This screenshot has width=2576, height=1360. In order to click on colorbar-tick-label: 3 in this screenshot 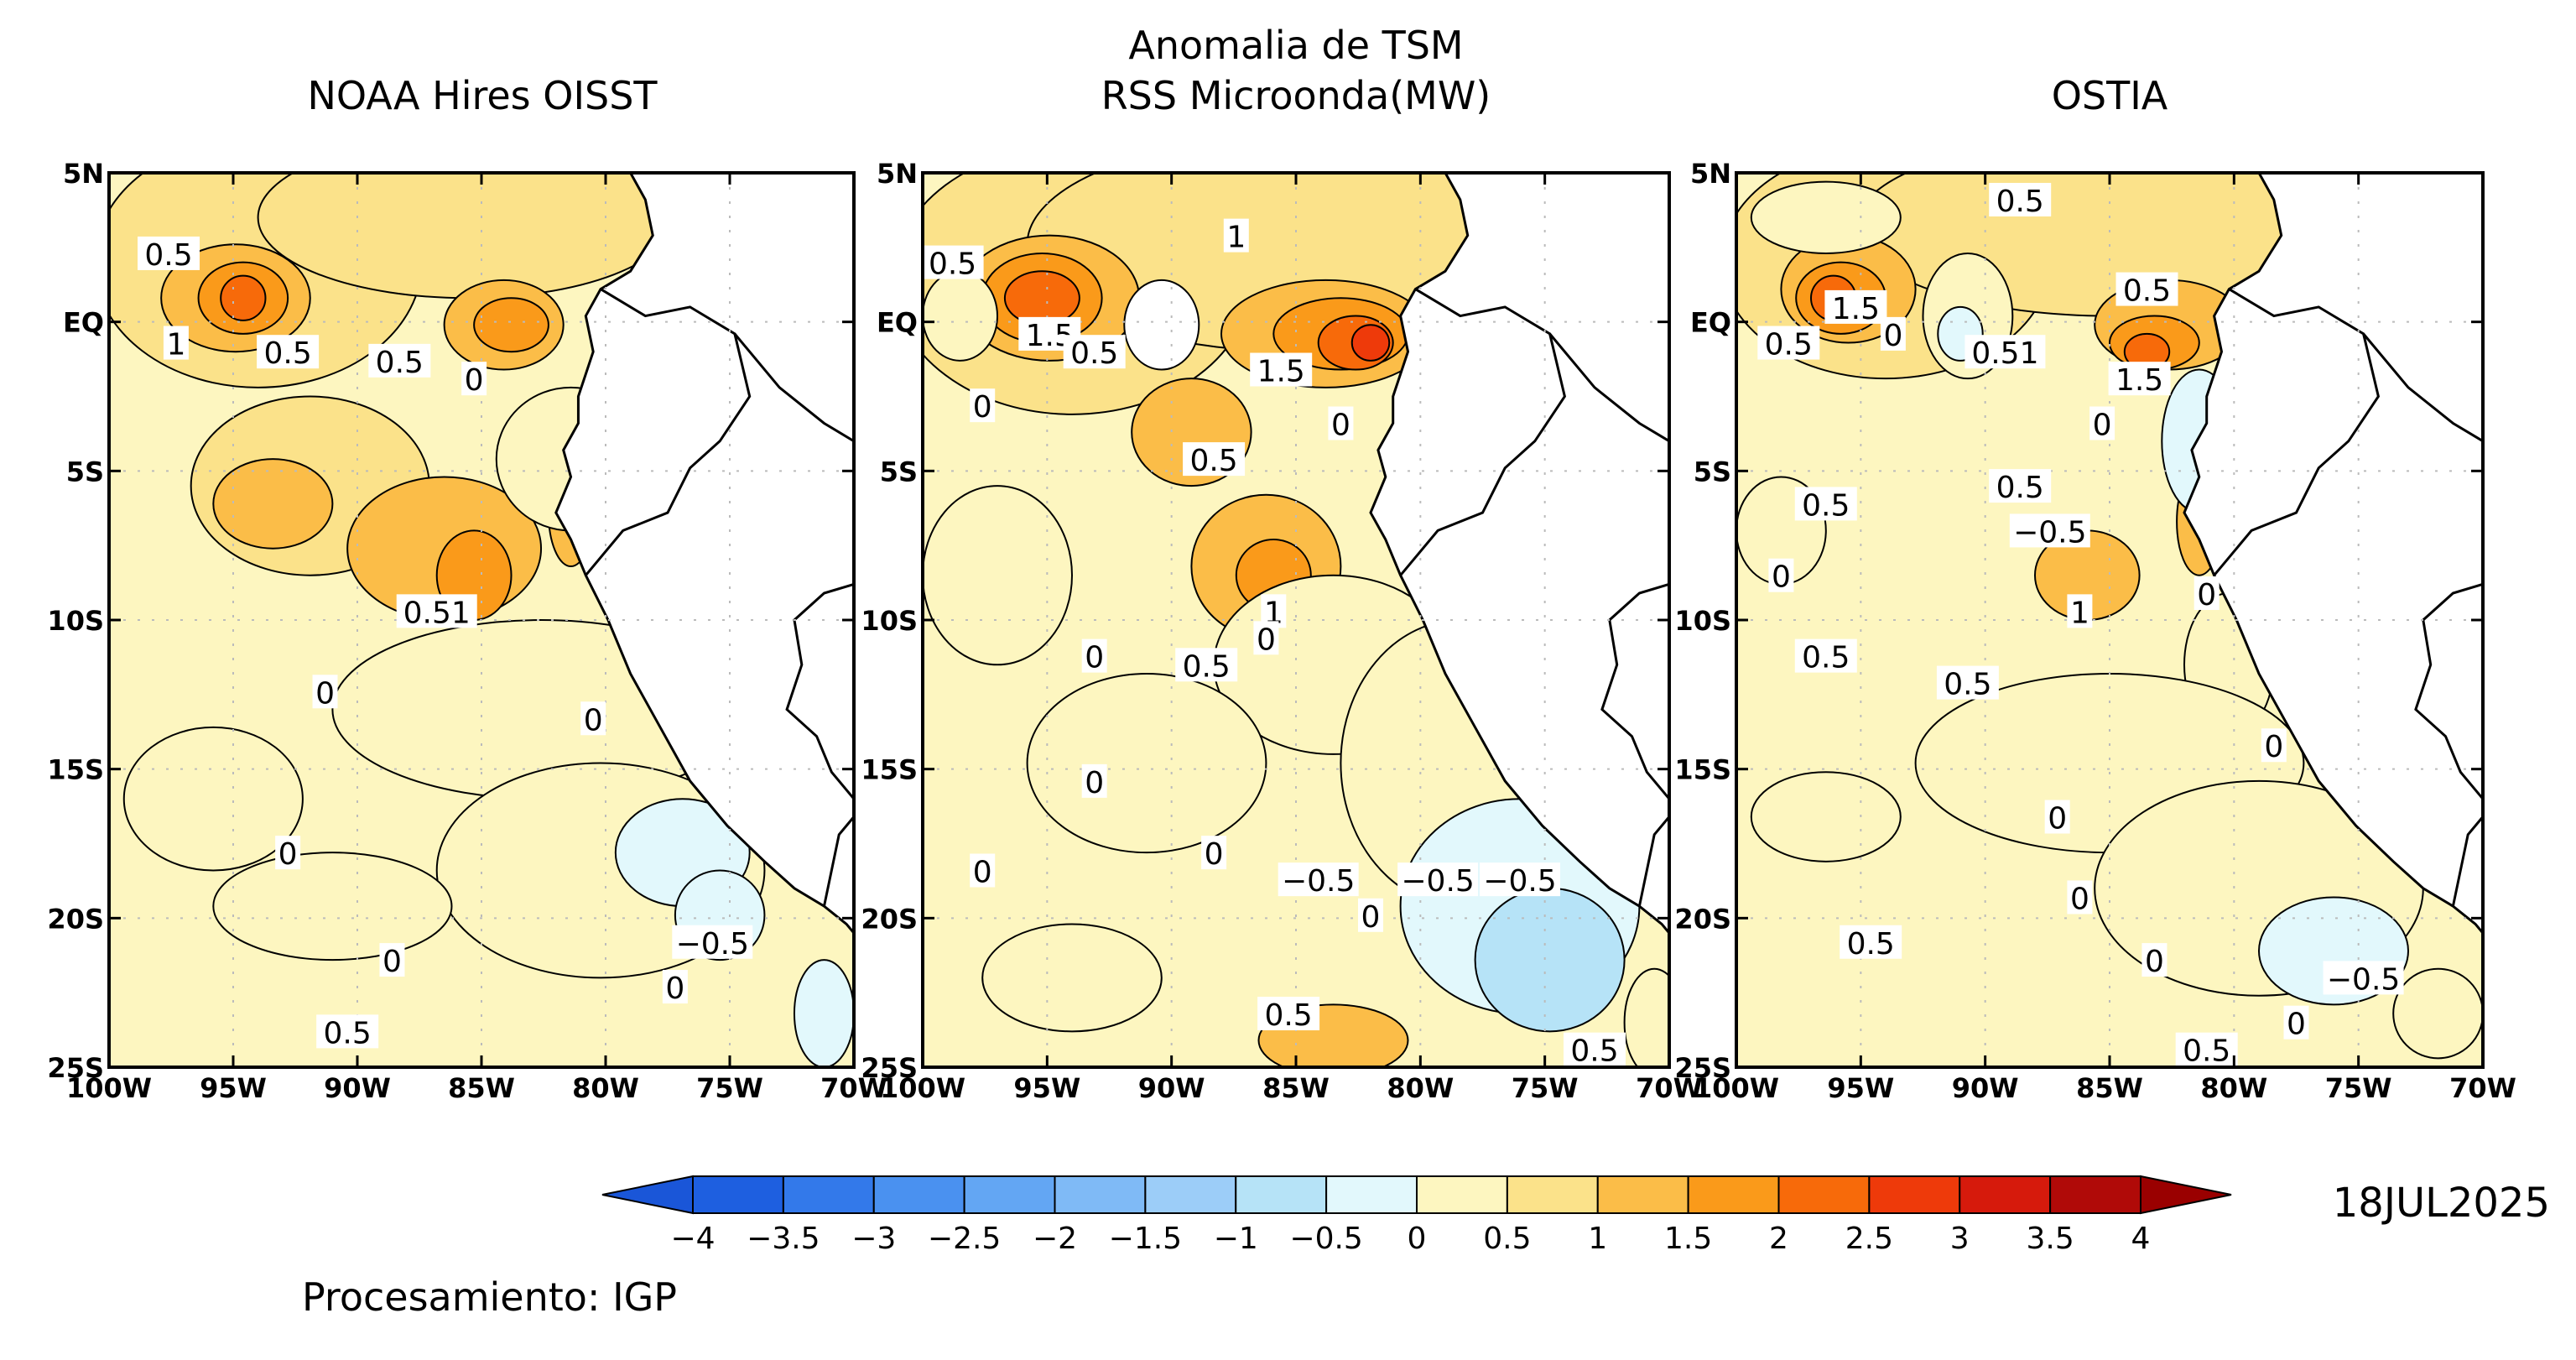, I will do `click(1960, 1239)`.